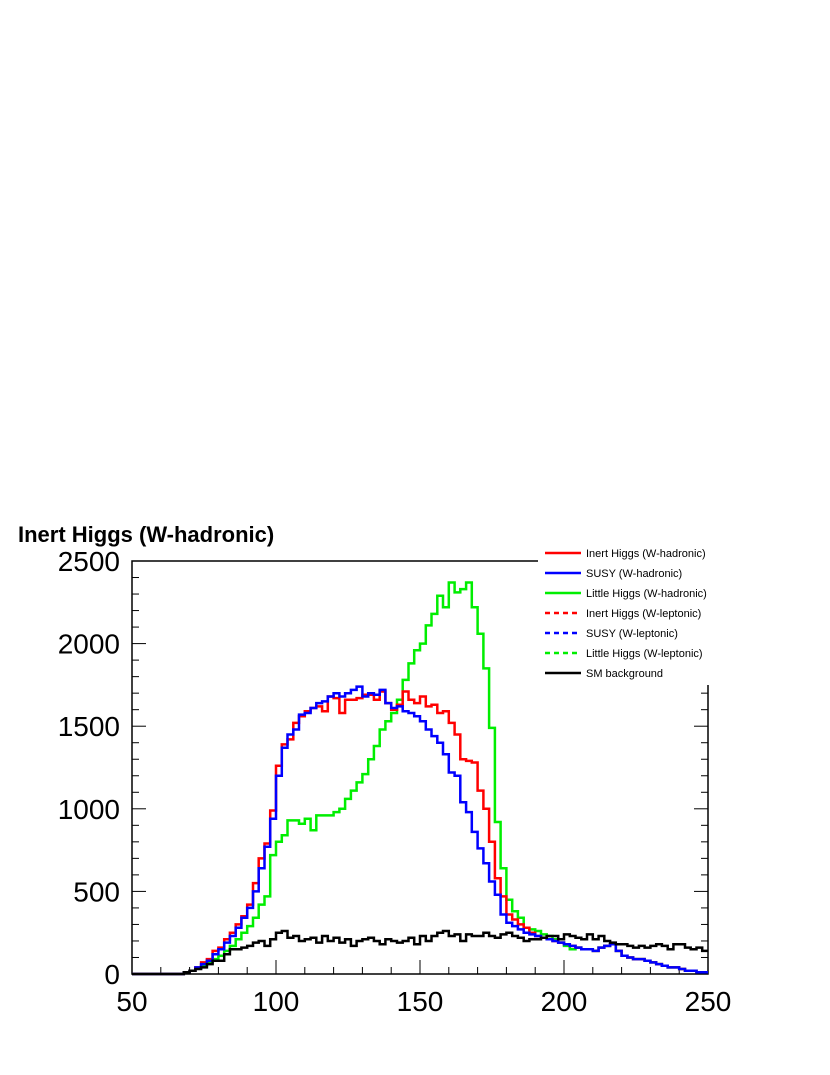 This screenshot has height=1075, width=830. What do you see at coordinates (89, 644) in the screenshot?
I see `y-tick-label: 2000` at bounding box center [89, 644].